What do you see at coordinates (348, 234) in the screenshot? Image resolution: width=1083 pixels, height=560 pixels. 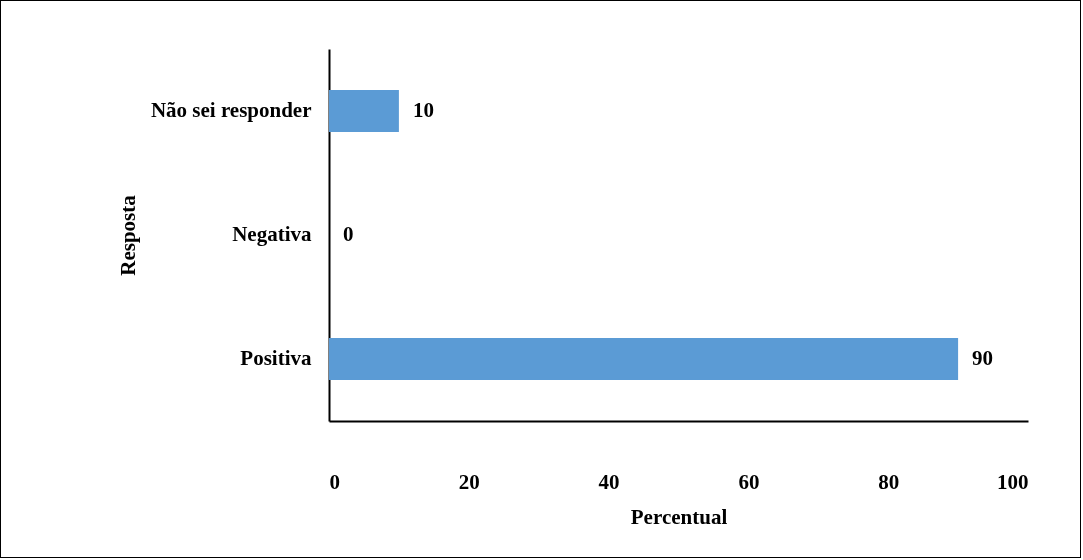 I see `data-label: 0` at bounding box center [348, 234].